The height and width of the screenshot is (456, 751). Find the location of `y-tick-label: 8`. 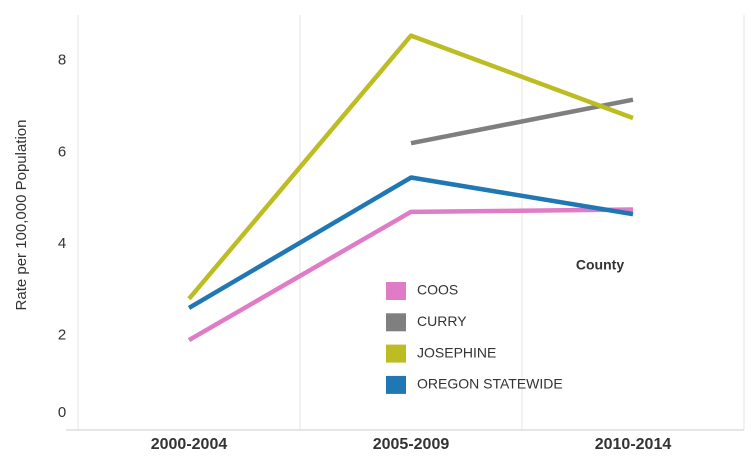

y-tick-label: 8 is located at coordinates (62, 60).